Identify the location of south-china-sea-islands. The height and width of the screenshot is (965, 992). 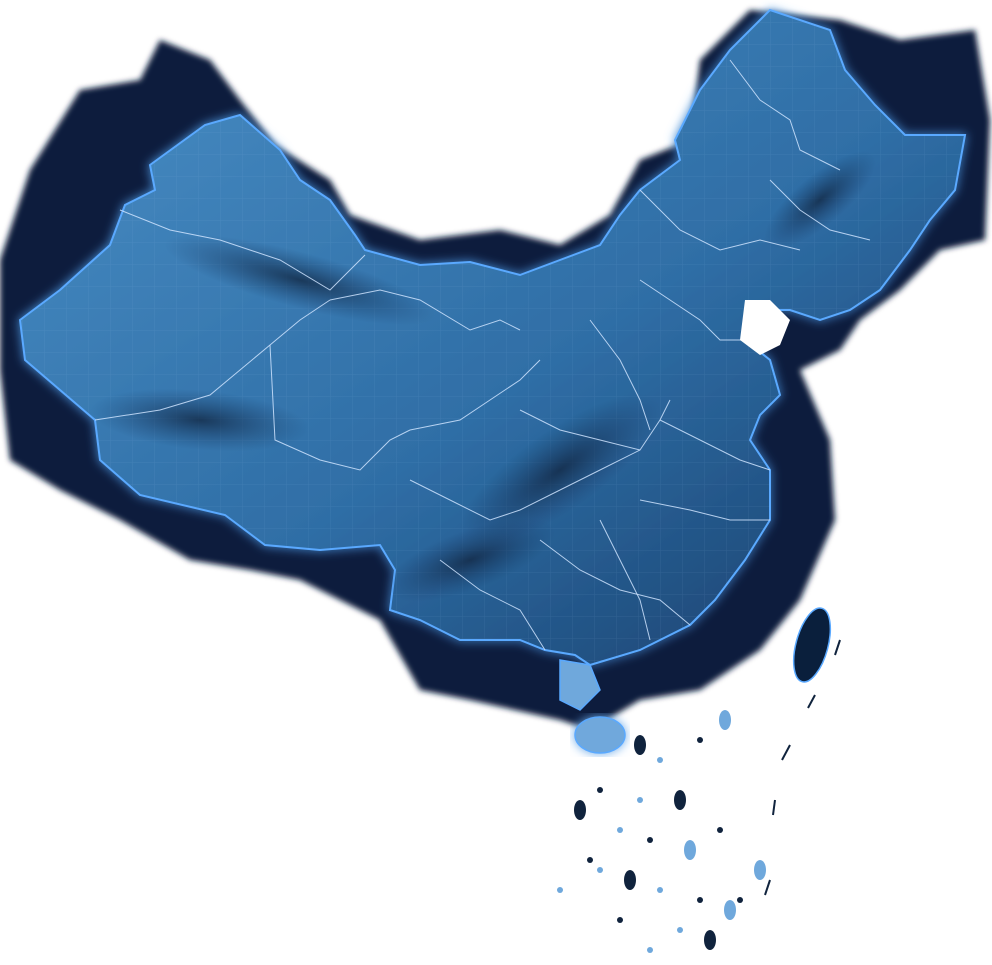
(699, 796).